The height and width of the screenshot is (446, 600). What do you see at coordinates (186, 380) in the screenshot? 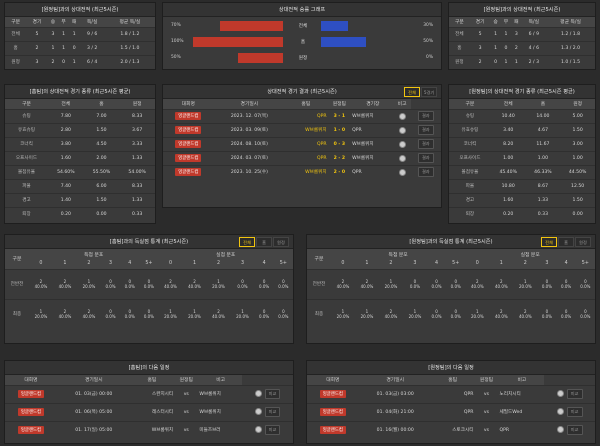
I see `column-header: 원정팀` at bounding box center [186, 380].